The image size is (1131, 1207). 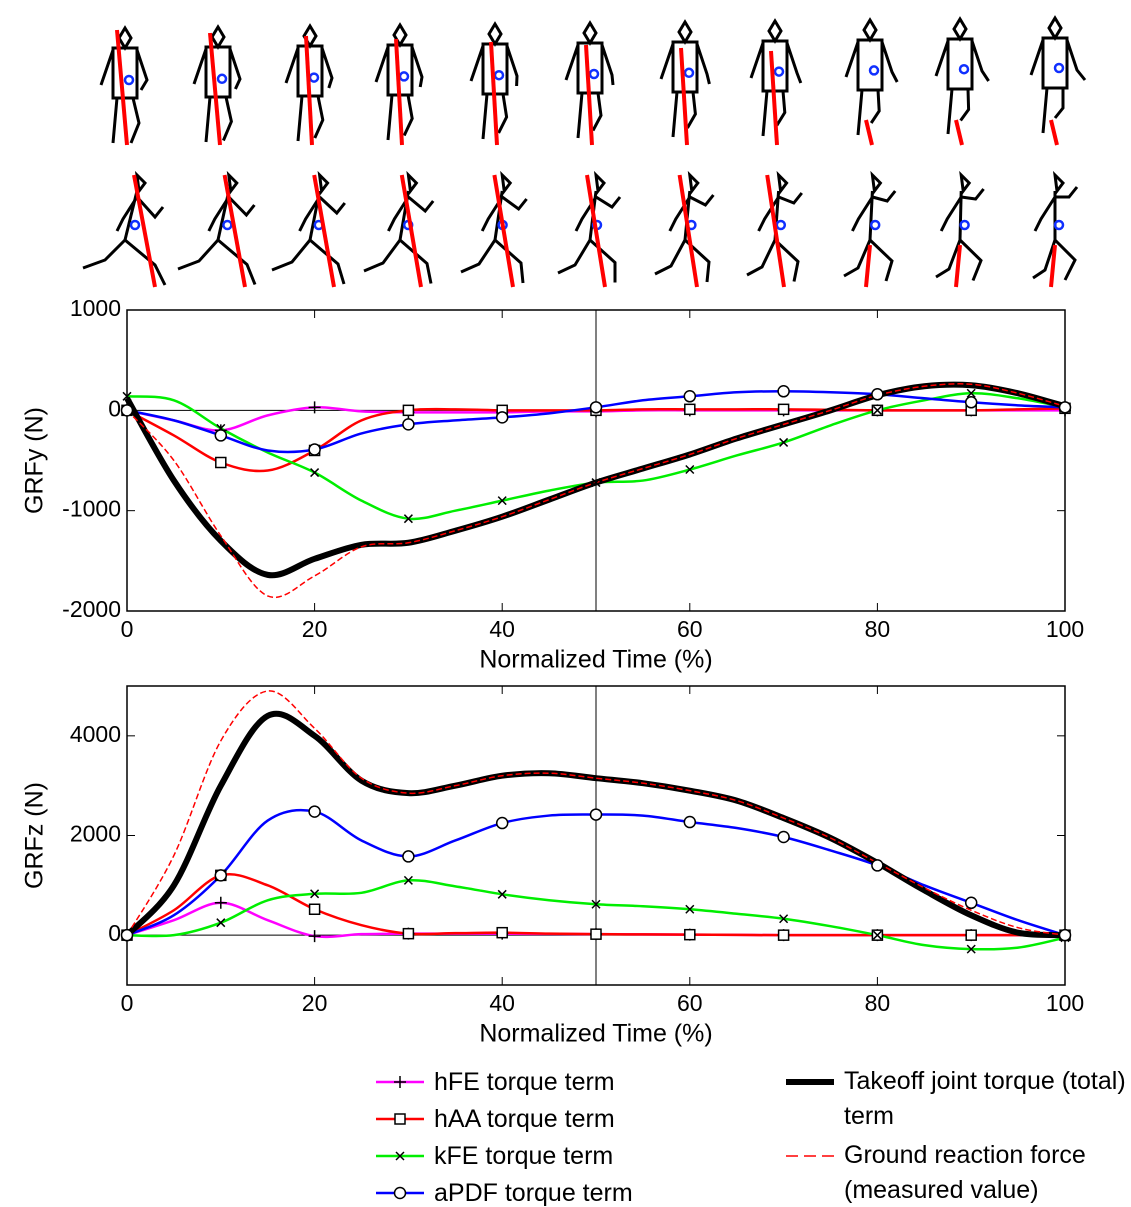 I want to click on y-tick-label: 4000, so click(x=95, y=734).